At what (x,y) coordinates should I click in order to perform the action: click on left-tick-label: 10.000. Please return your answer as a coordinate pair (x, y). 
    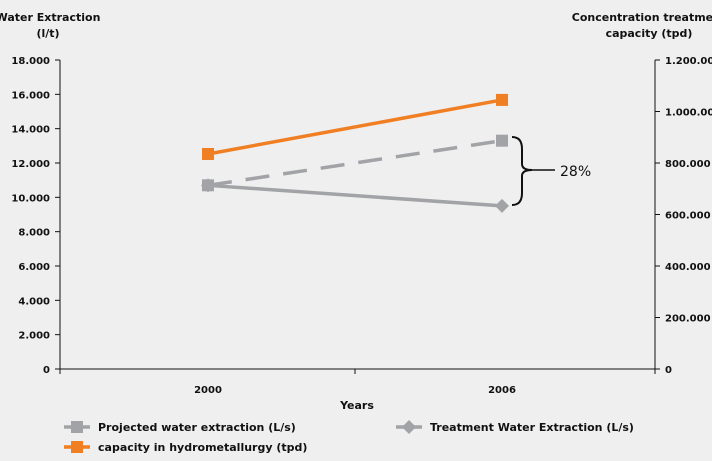
    Looking at the image, I should click on (30, 198).